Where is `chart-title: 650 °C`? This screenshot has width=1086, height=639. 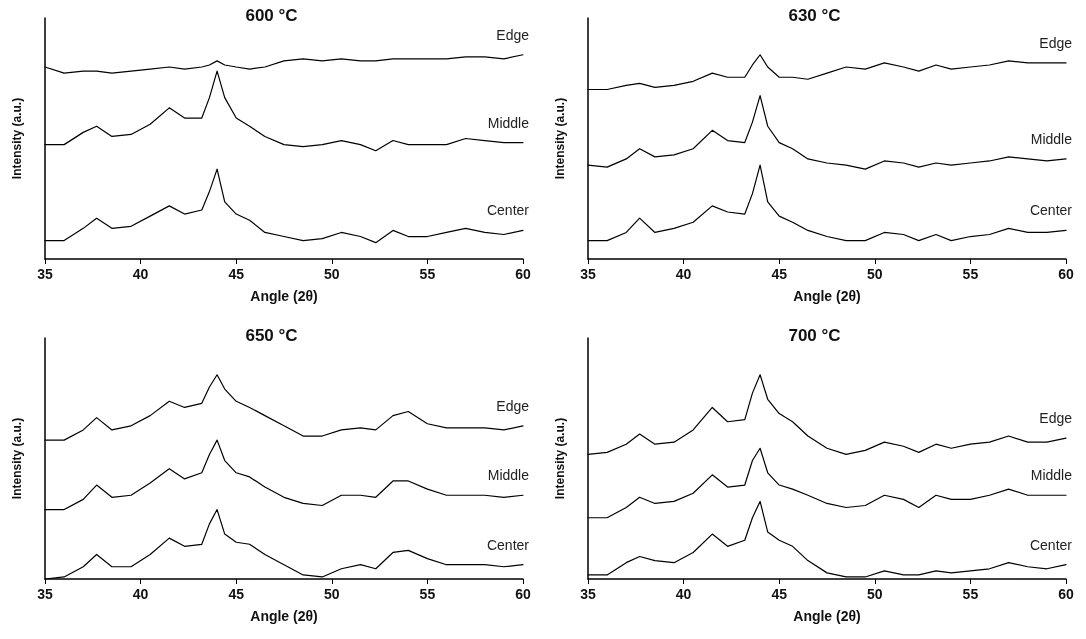 chart-title: 650 °C is located at coordinates (271, 335).